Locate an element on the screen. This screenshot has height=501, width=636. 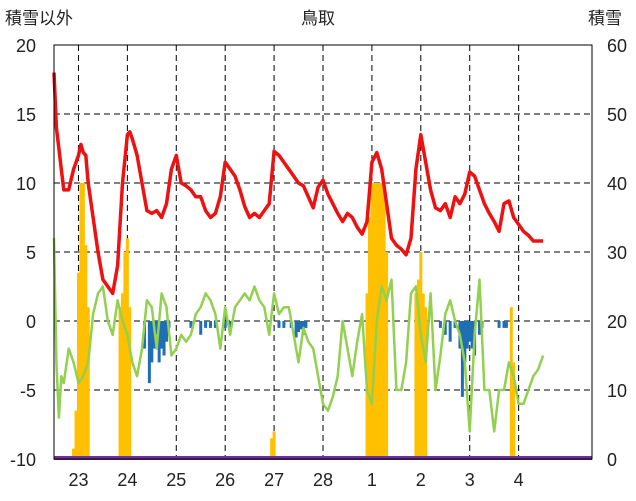
x-tick-label: 3 is located at coordinates (470, 480).